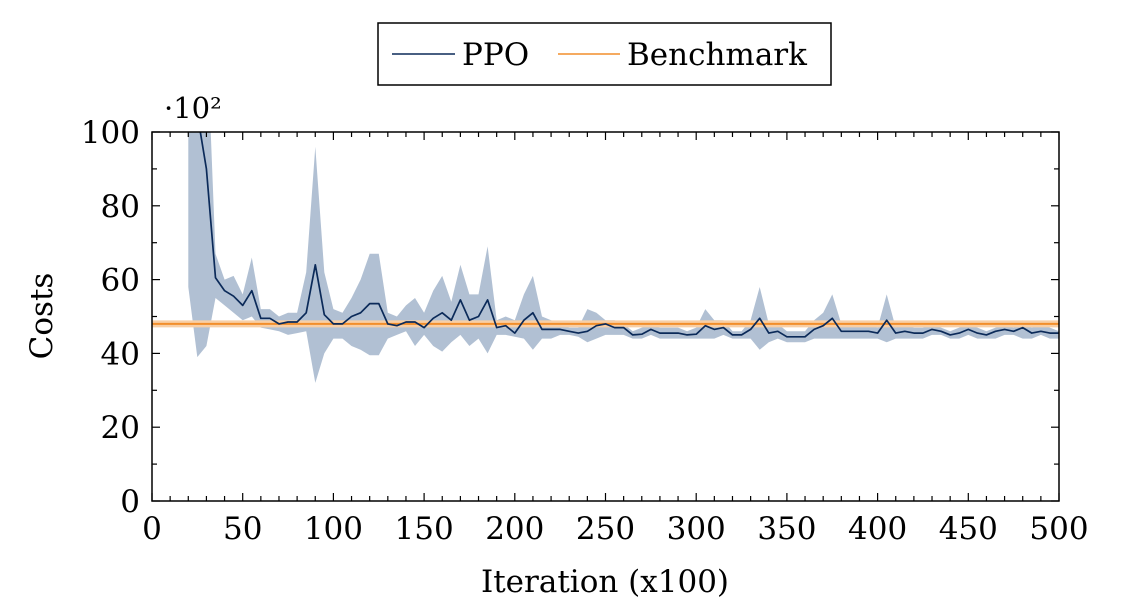 Image resolution: width=1127 pixels, height=616 pixels. What do you see at coordinates (193, 108) in the screenshot?
I see `y-scale-label: ·10²` at bounding box center [193, 108].